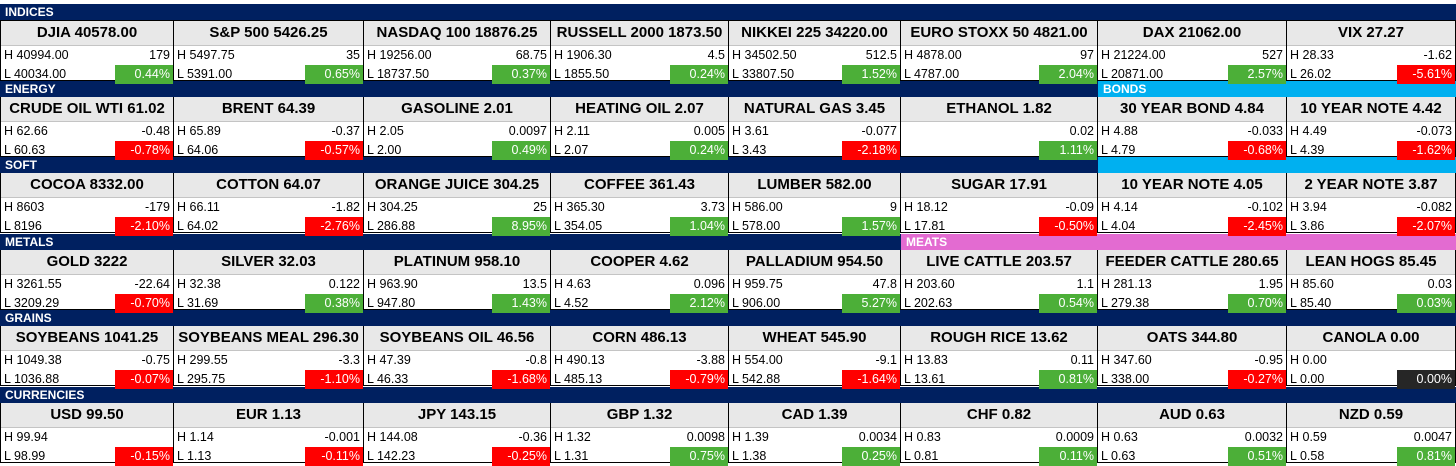  I want to click on quote-high: H 3261.55, so click(33, 284).